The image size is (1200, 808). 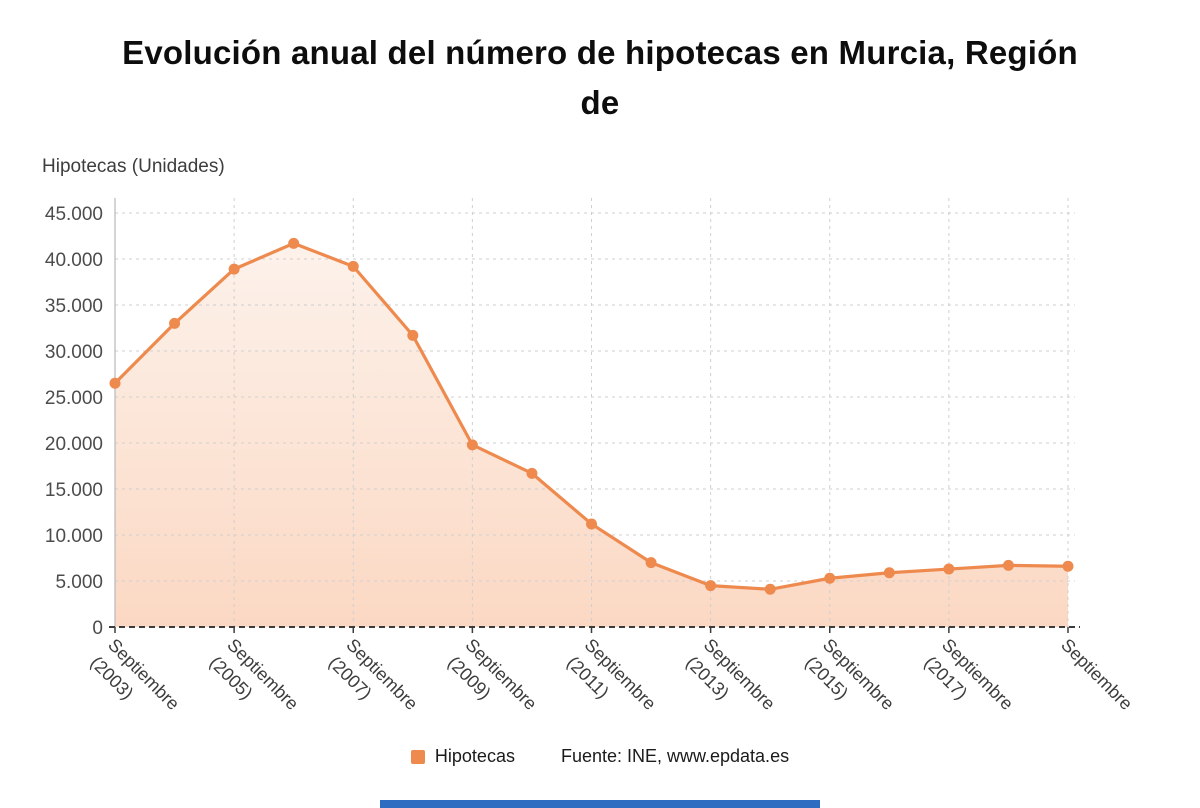 I want to click on footer-brand-bar, so click(x=600, y=804).